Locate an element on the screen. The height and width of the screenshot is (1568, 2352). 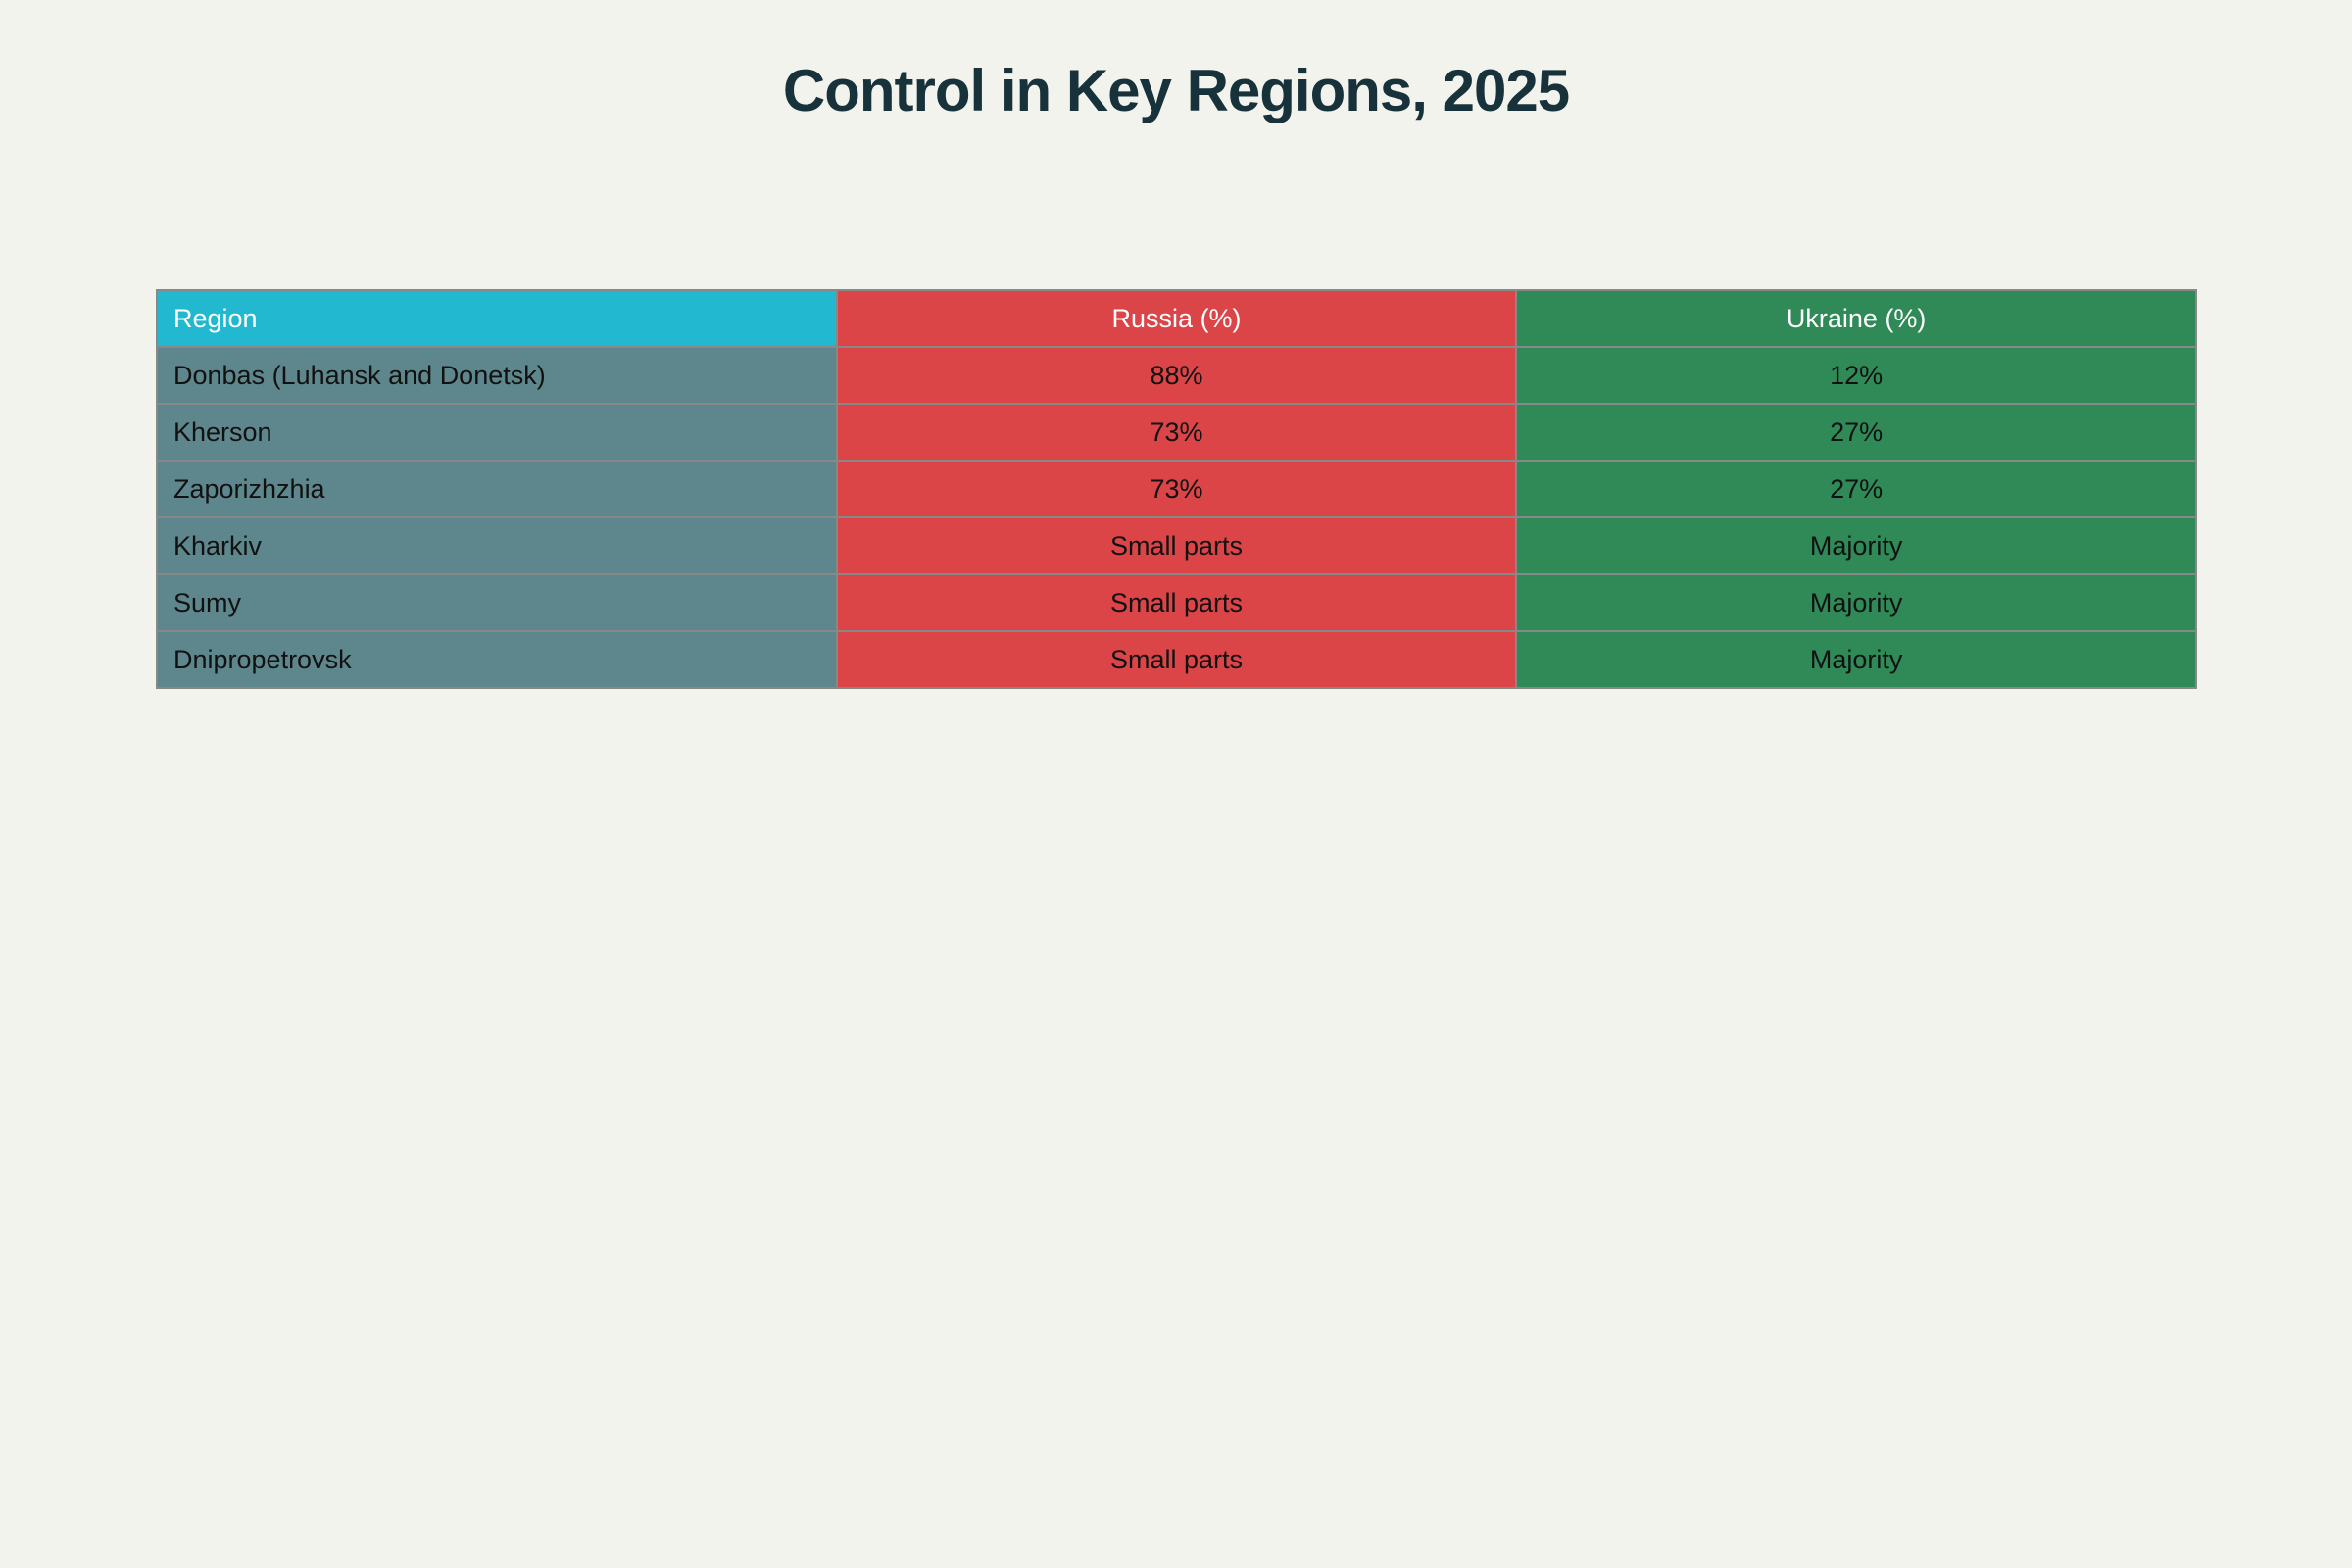
cell-ukraine: 12% is located at coordinates (1856, 375).